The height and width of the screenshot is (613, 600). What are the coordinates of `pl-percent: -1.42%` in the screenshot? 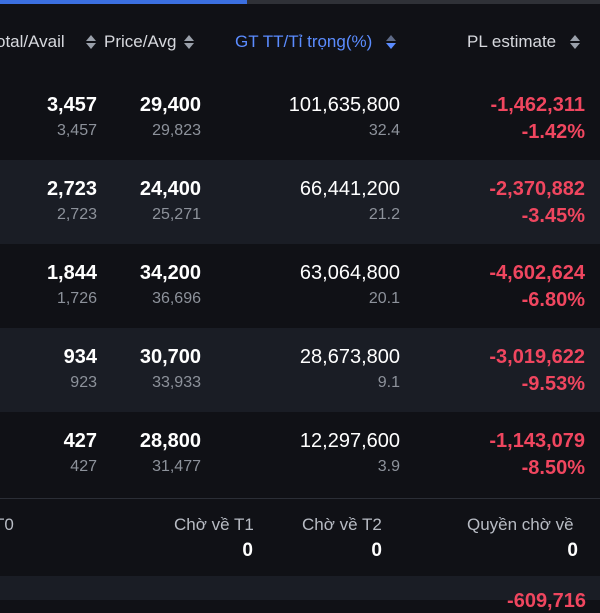 It's located at (553, 132).